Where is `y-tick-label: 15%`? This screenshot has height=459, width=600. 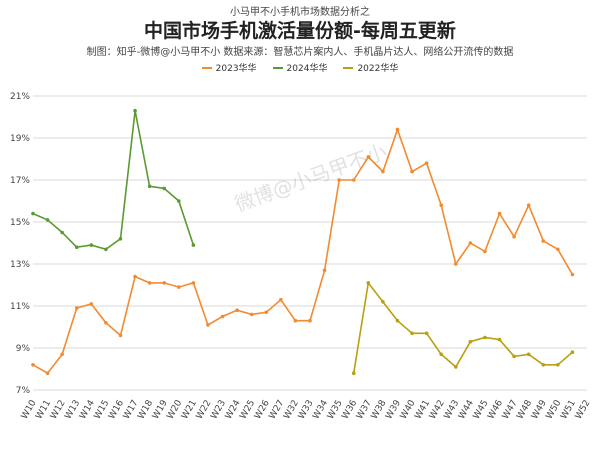
y-tick-label: 15% is located at coordinates (20, 223).